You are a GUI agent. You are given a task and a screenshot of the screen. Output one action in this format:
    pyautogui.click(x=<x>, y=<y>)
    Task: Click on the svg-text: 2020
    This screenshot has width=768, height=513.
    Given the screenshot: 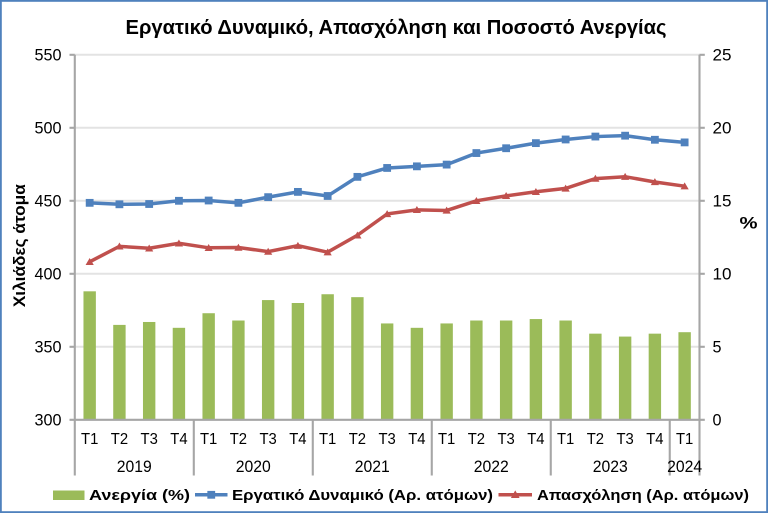 What is the action you would take?
    pyautogui.click(x=253, y=467)
    